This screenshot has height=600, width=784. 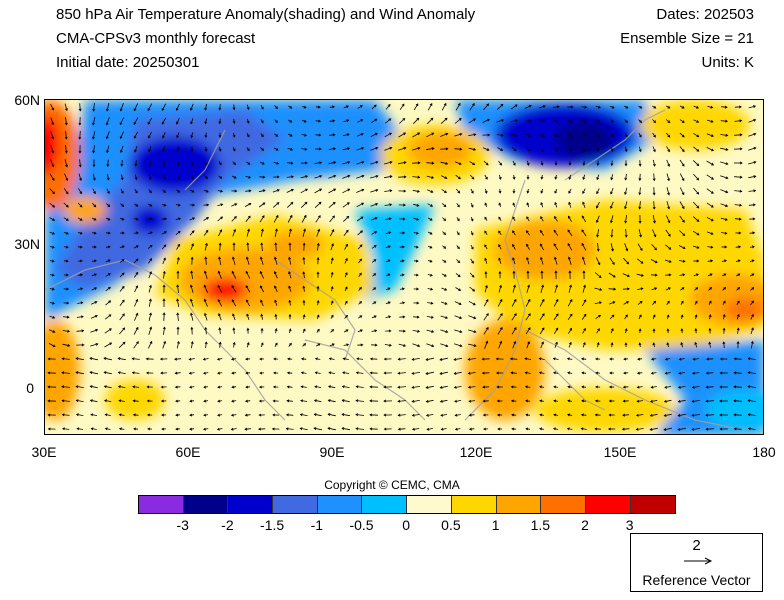 What do you see at coordinates (629, 525) in the screenshot?
I see `colorbar-label: 3` at bounding box center [629, 525].